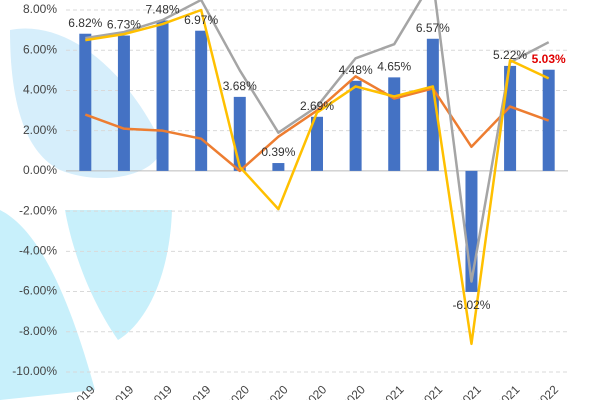  What do you see at coordinates (317, 106) in the screenshot?
I see `data-label: 2.69%` at bounding box center [317, 106].